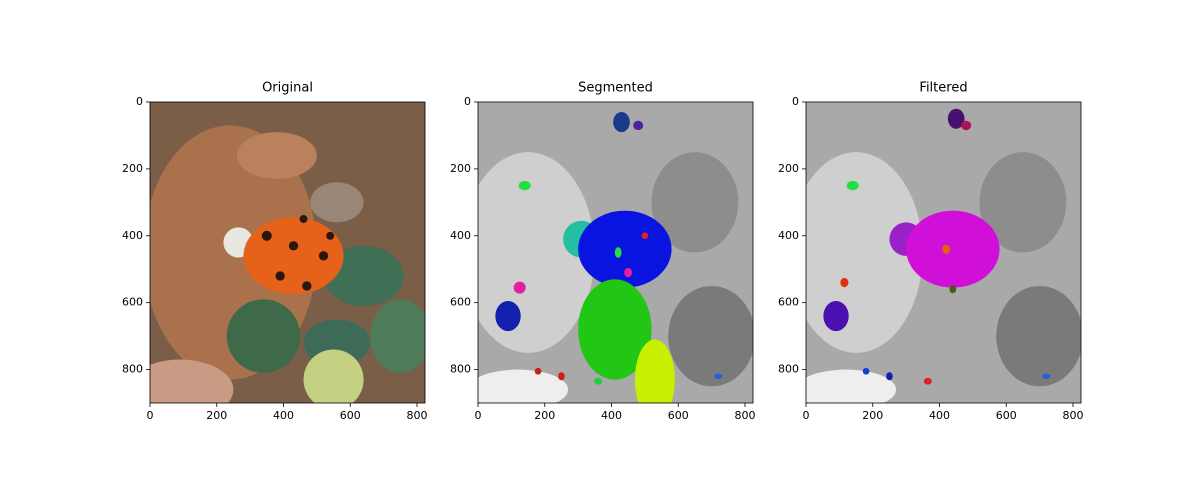  Describe the element at coordinates (287, 88) in the screenshot. I see `axes-title: Original` at that location.